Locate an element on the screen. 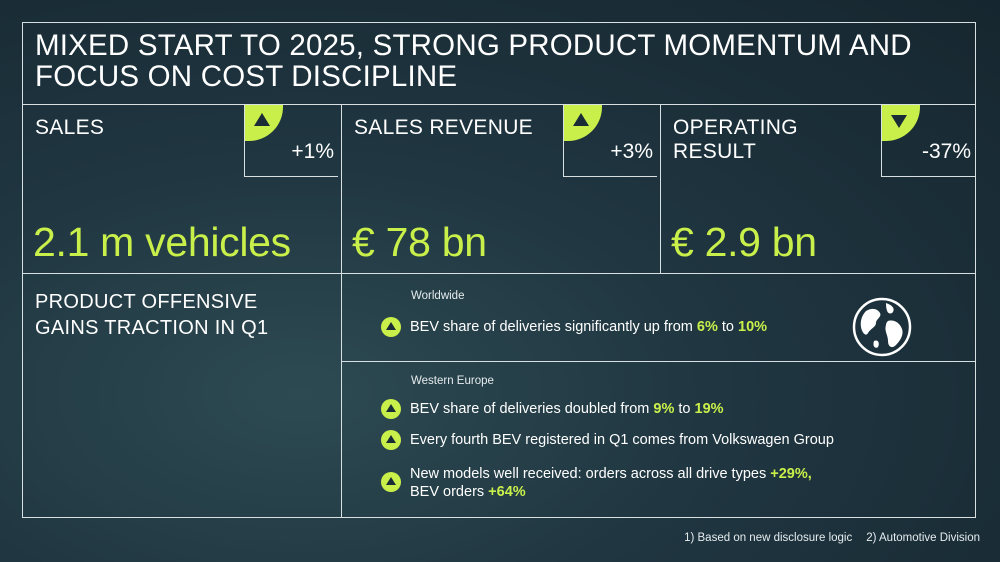  kpi-sales-label: SALES is located at coordinates (70, 127).